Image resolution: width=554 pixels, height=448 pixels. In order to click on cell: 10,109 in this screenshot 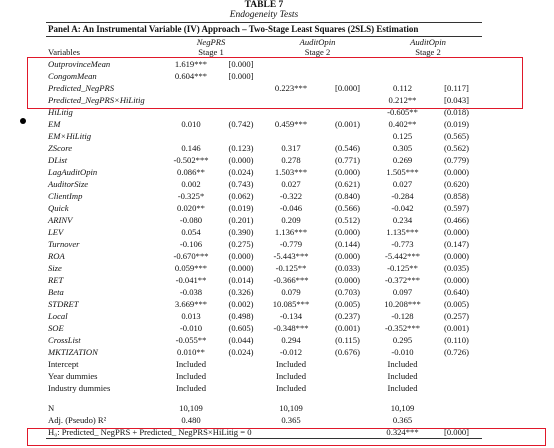, I will do `click(191, 408)`.